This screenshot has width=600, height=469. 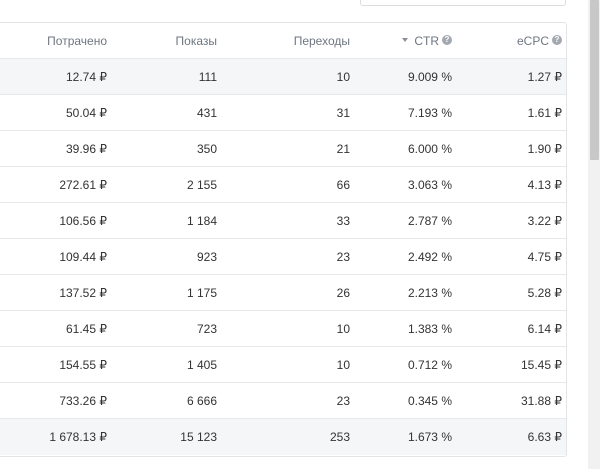 I want to click on cell-clicks: 26, so click(x=343, y=292).